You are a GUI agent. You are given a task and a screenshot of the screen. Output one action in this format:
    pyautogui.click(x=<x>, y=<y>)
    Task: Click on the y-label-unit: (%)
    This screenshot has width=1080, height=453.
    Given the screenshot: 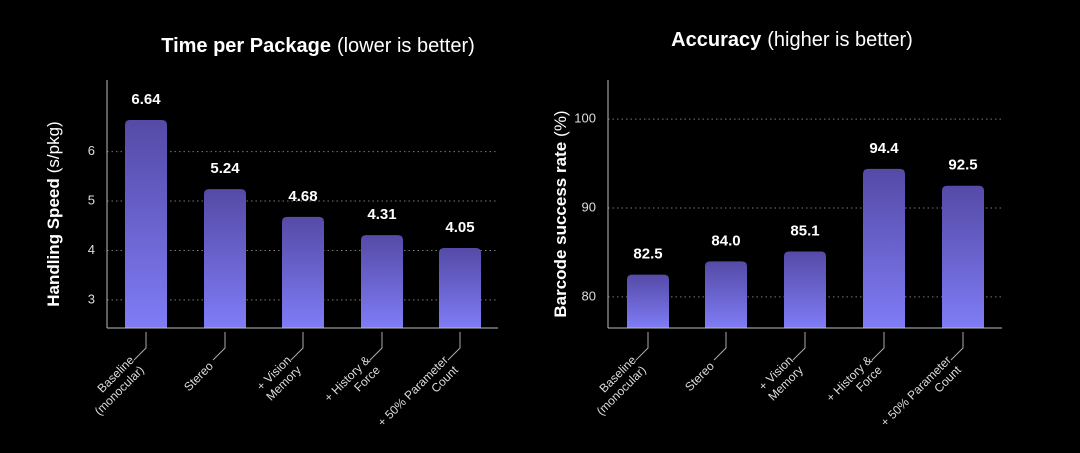 What is the action you would take?
    pyautogui.click(x=560, y=123)
    